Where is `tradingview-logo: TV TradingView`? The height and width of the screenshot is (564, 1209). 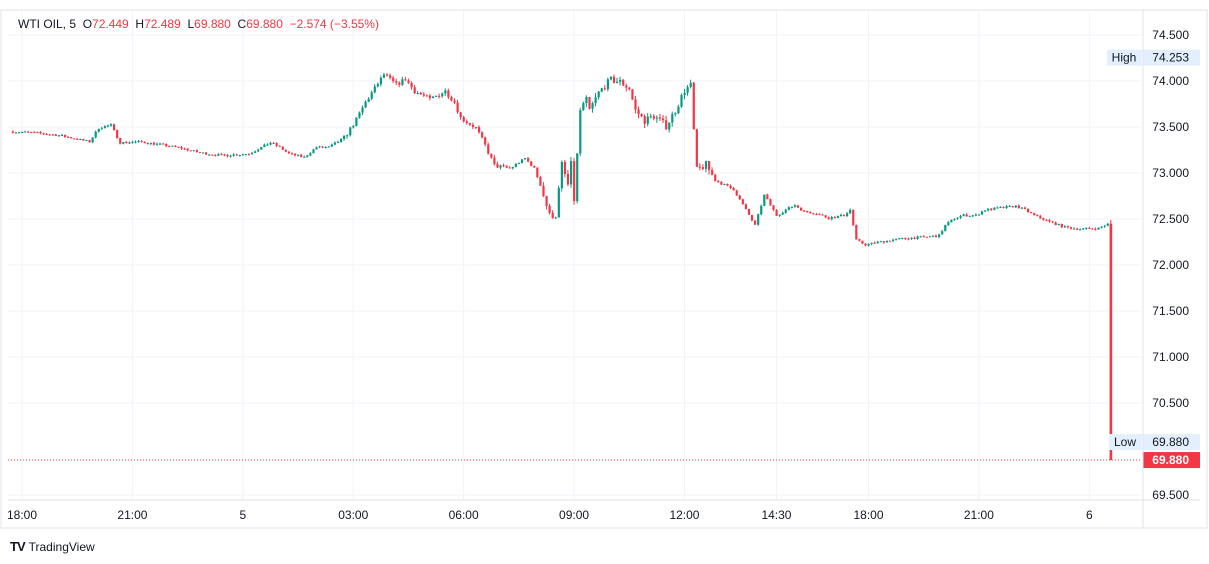 tradingview-logo: TV TradingView is located at coordinates (52, 546).